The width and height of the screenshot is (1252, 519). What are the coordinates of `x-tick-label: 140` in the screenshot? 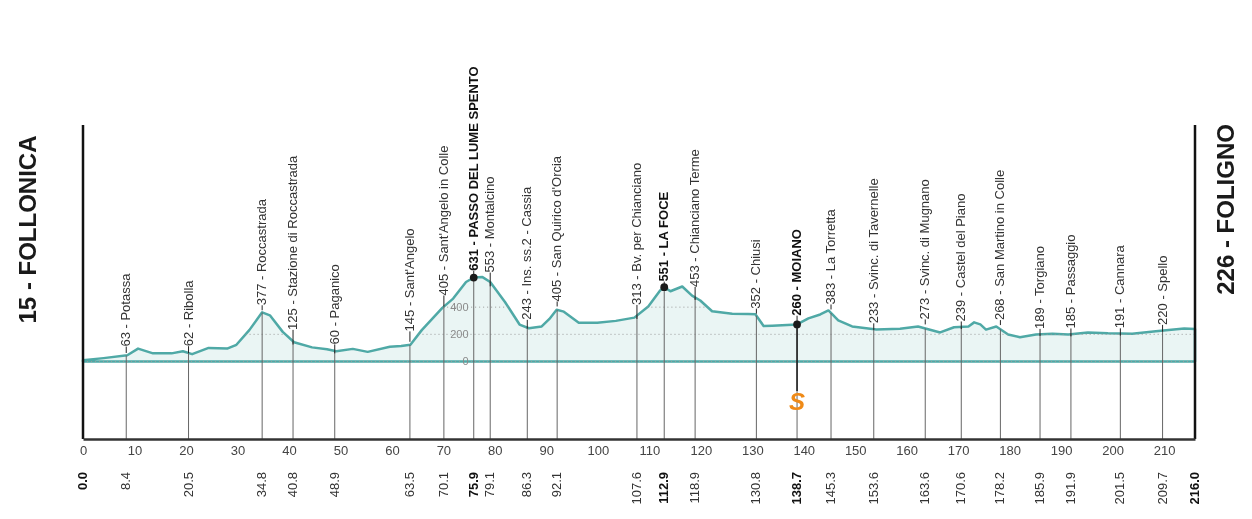 It's located at (804, 450).